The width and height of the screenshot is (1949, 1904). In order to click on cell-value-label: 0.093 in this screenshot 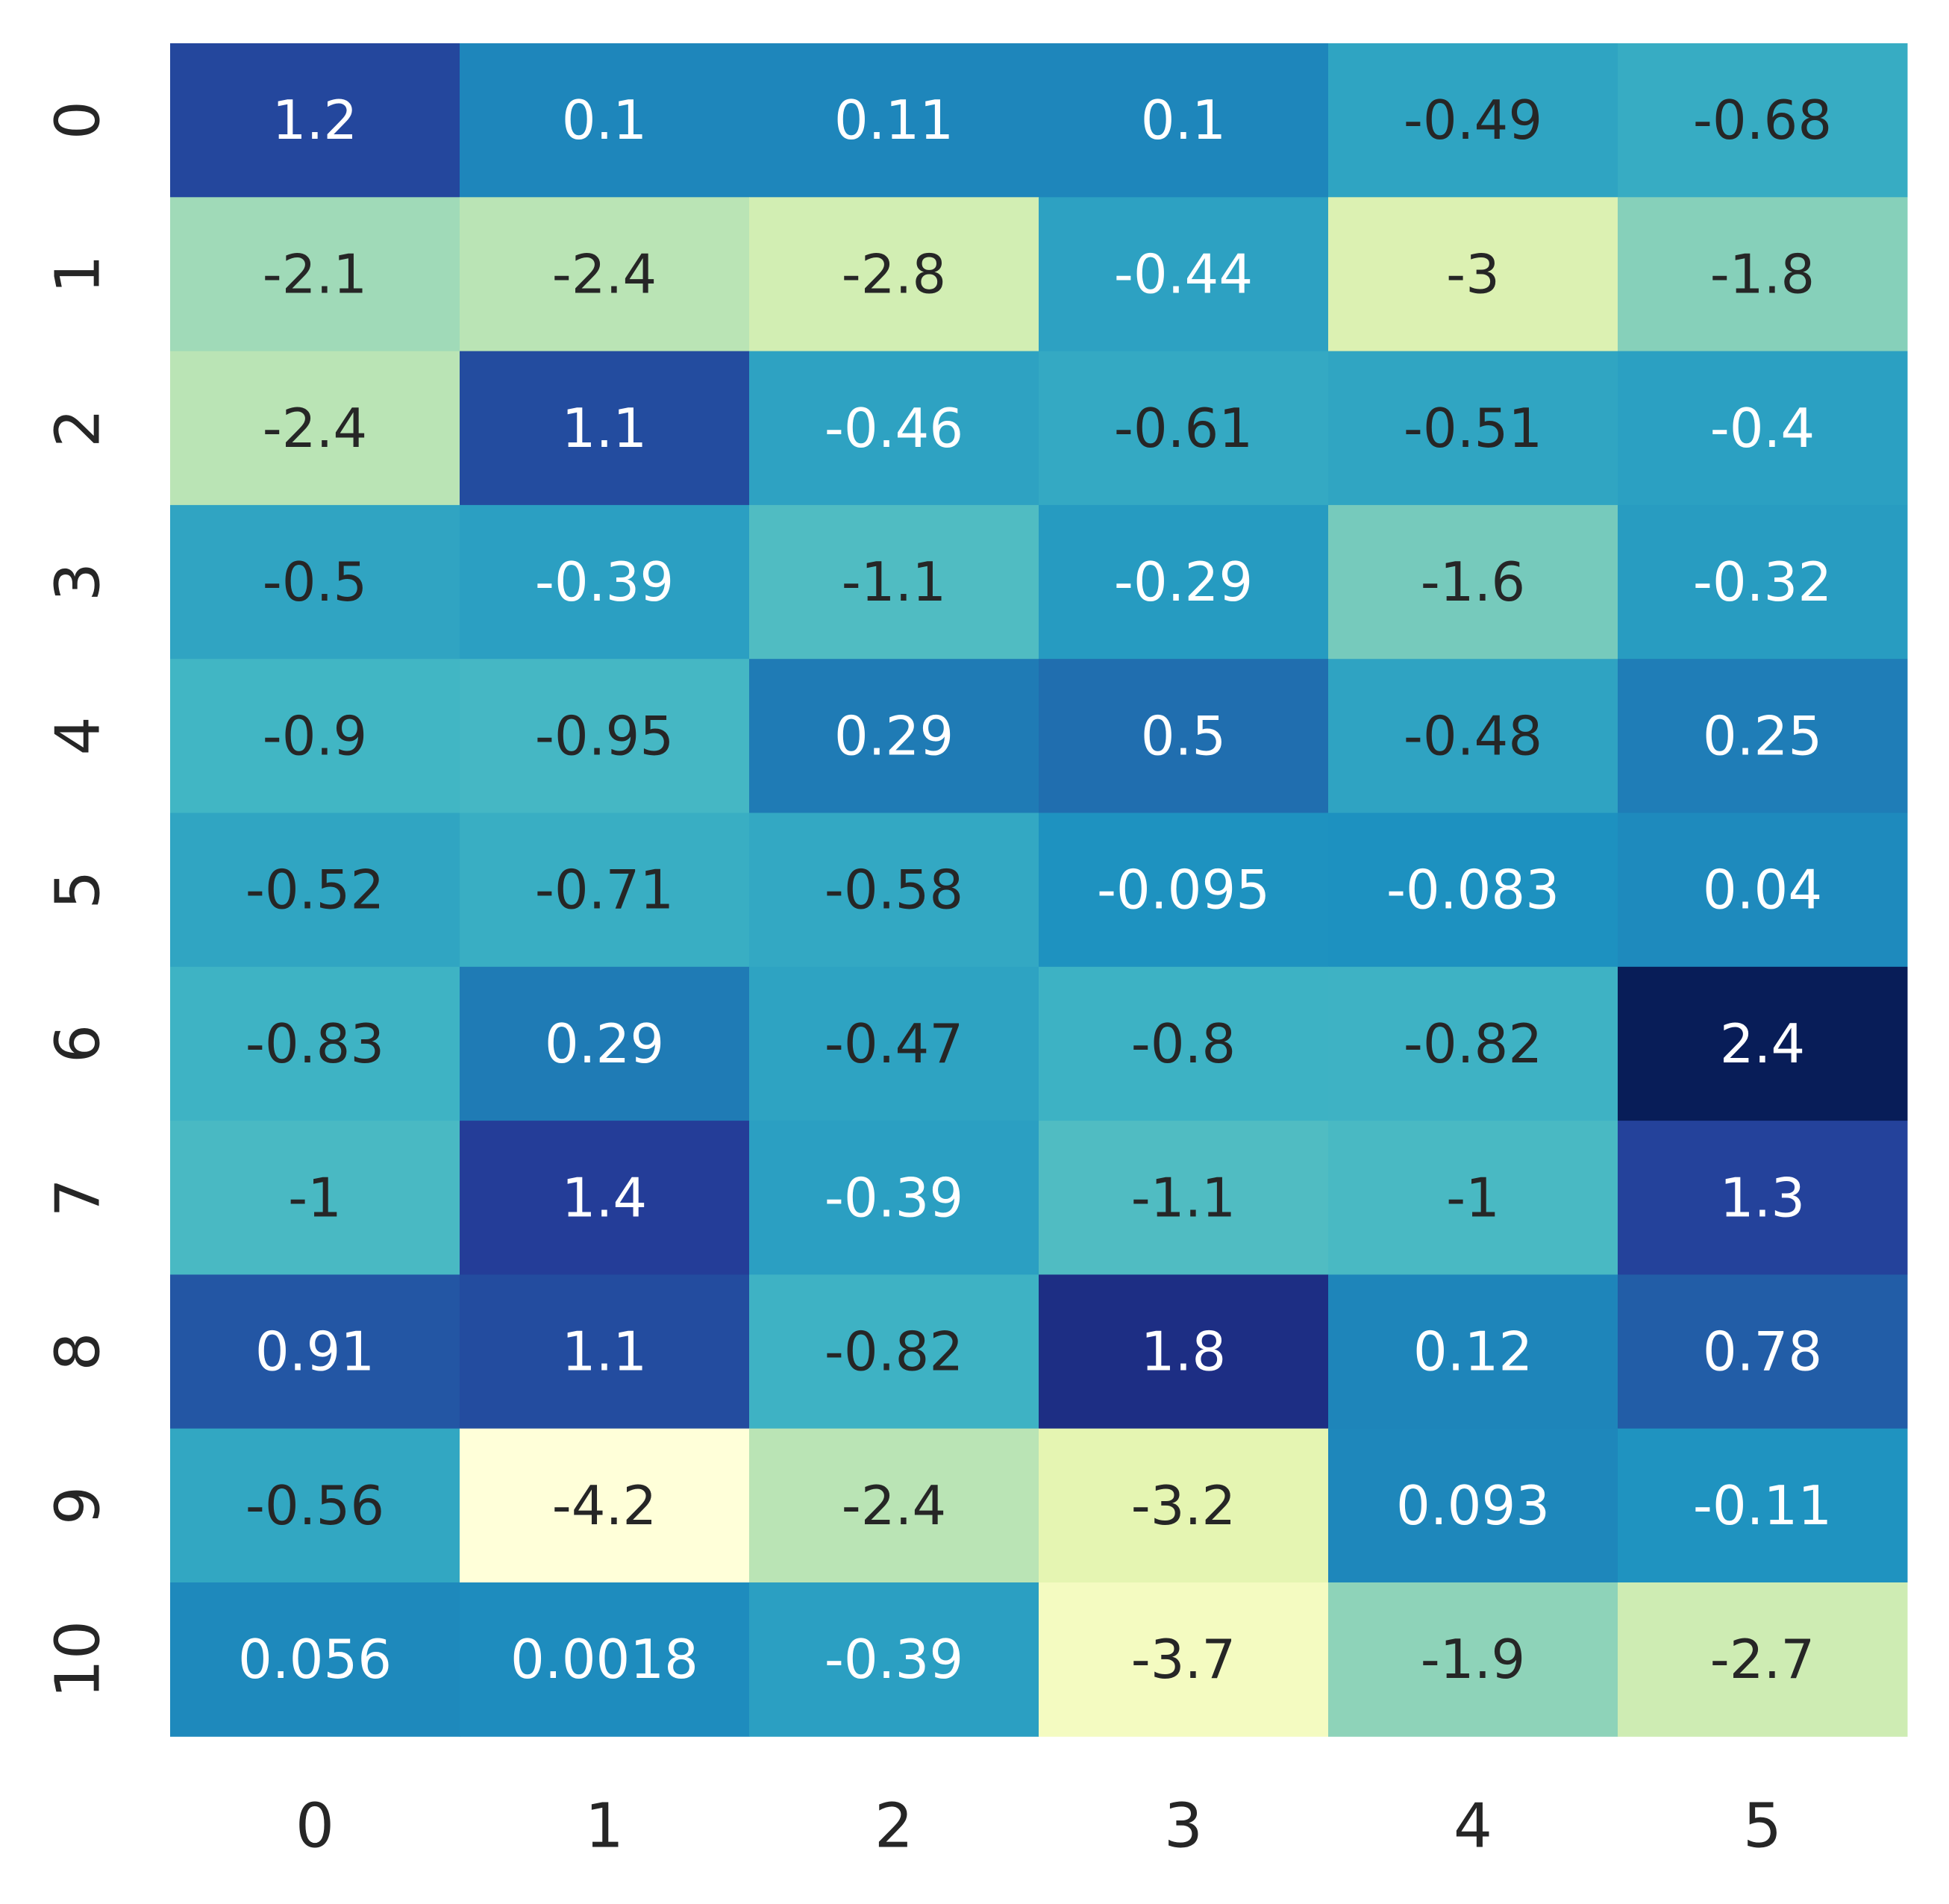, I will do `click(1473, 1505)`.